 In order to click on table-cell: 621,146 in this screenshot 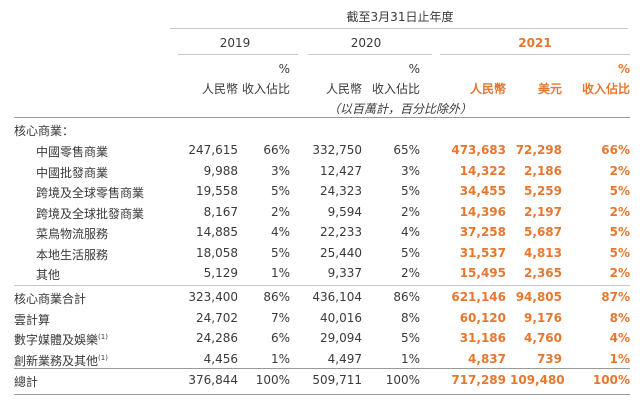, I will do `click(478, 297)`.